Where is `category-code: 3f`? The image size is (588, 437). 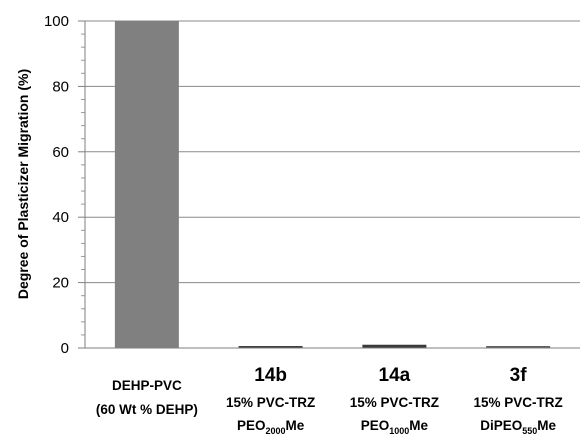
category-code: 3f is located at coordinates (519, 375).